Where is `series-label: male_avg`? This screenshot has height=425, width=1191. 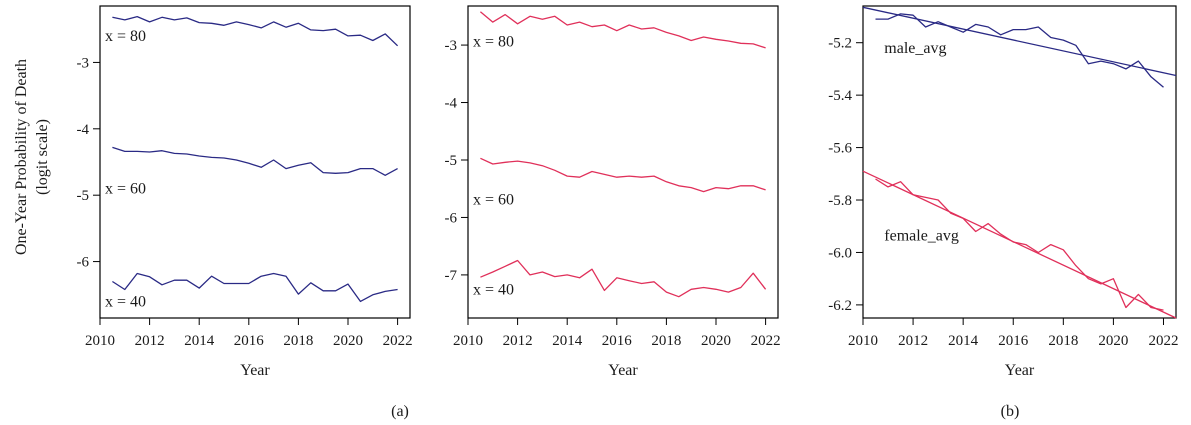 series-label: male_avg is located at coordinates (915, 48).